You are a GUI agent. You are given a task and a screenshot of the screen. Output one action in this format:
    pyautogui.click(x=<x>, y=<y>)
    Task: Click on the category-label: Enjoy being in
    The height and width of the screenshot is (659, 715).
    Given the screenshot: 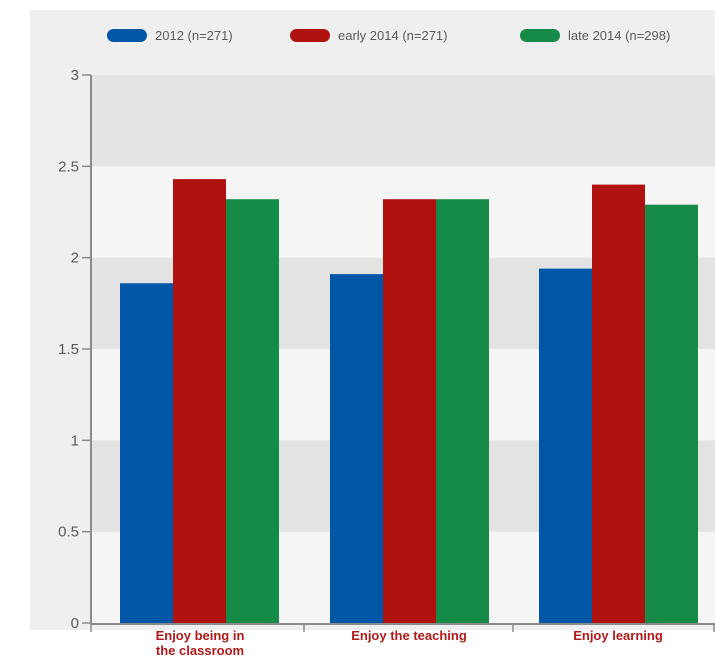 What is the action you would take?
    pyautogui.click(x=200, y=635)
    